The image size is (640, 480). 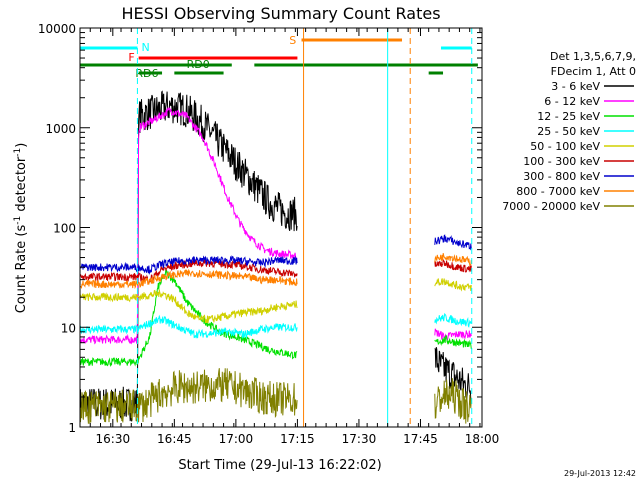 I want to click on y-label-main: Count Rate (s, so click(x=21, y=269).